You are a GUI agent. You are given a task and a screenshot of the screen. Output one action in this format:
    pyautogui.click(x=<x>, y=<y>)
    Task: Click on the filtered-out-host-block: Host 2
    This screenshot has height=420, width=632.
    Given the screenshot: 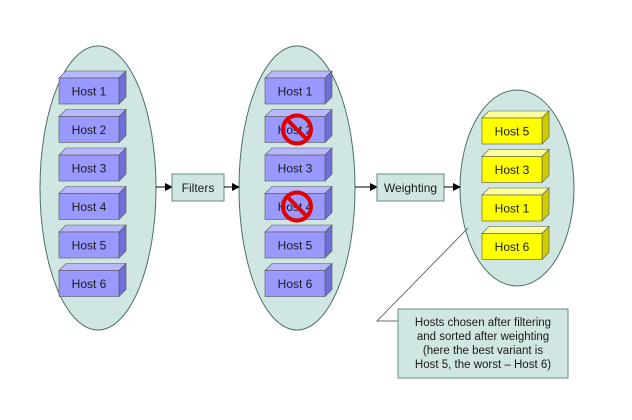 What is the action you would take?
    pyautogui.click(x=298, y=127)
    